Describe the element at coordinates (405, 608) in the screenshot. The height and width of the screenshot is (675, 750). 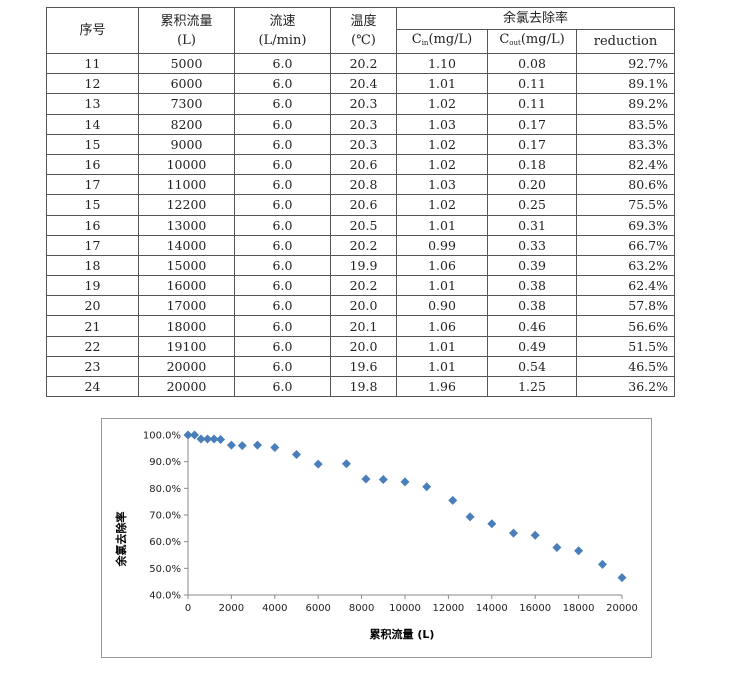
I see `x-tick-label: 10000` at that location.